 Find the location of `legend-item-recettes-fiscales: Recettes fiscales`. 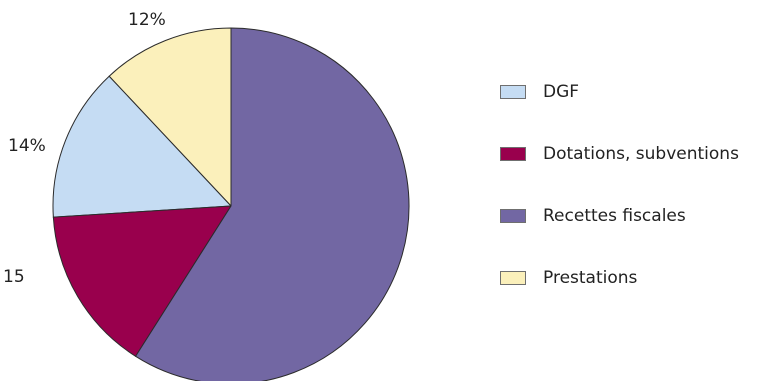

legend-item-recettes-fiscales: Recettes fiscales is located at coordinates (627, 216).